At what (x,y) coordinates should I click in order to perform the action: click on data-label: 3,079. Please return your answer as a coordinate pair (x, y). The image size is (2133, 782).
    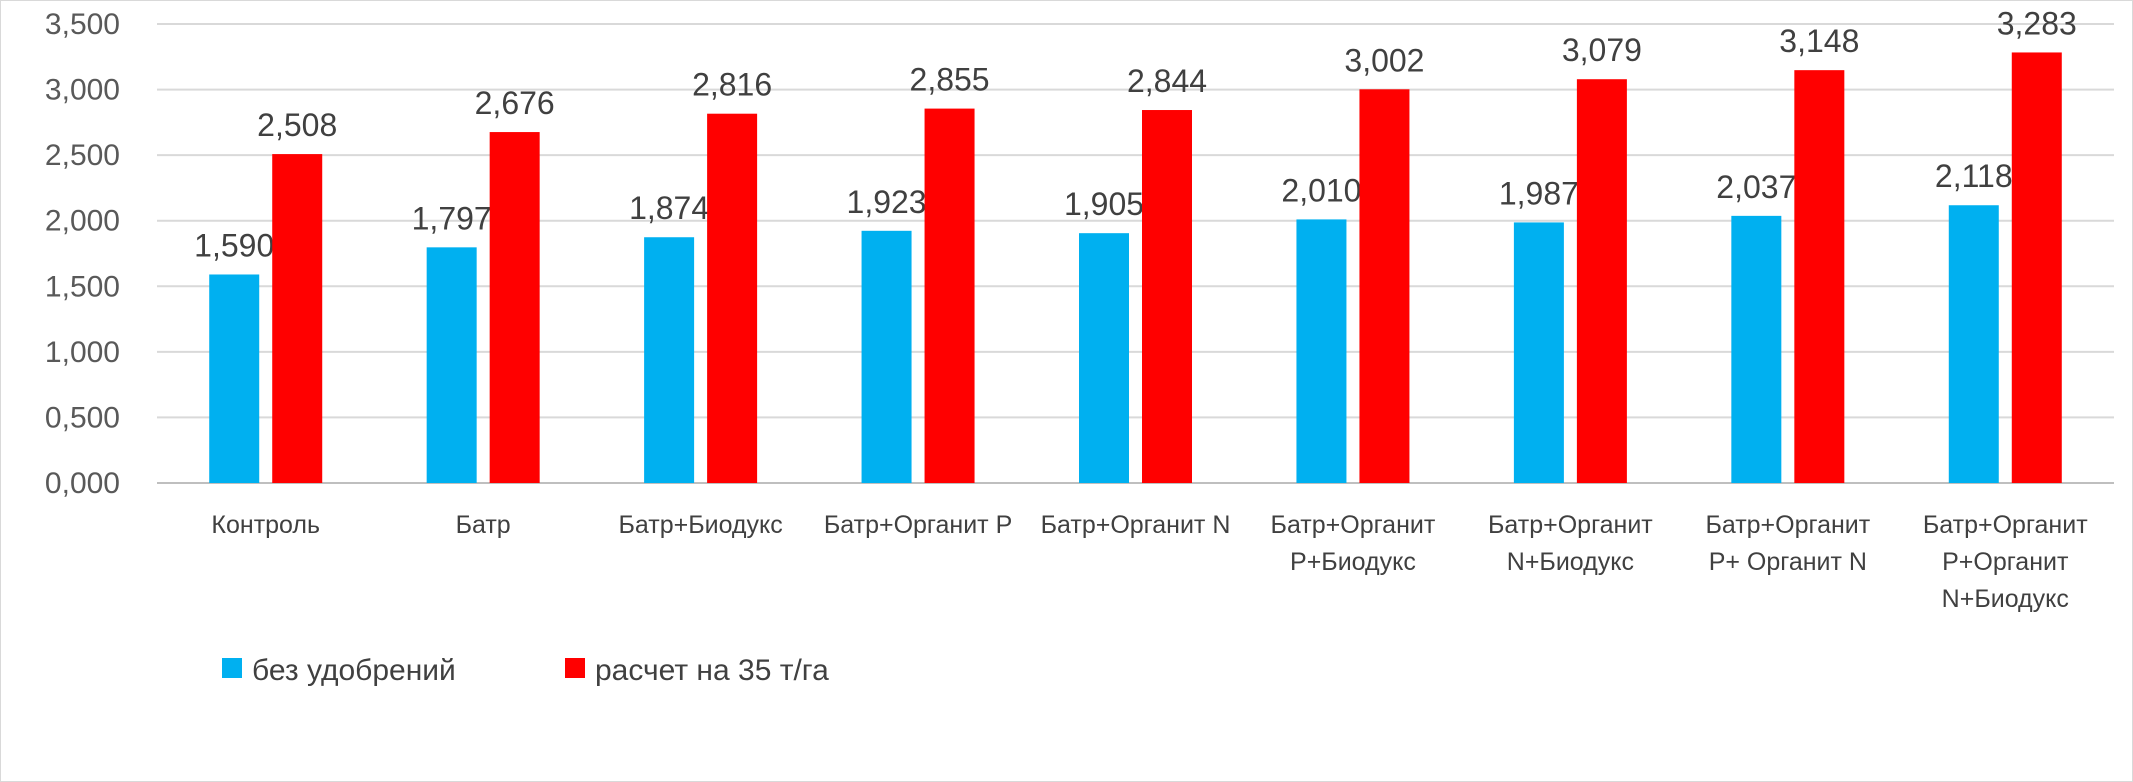
    Looking at the image, I should click on (1602, 50).